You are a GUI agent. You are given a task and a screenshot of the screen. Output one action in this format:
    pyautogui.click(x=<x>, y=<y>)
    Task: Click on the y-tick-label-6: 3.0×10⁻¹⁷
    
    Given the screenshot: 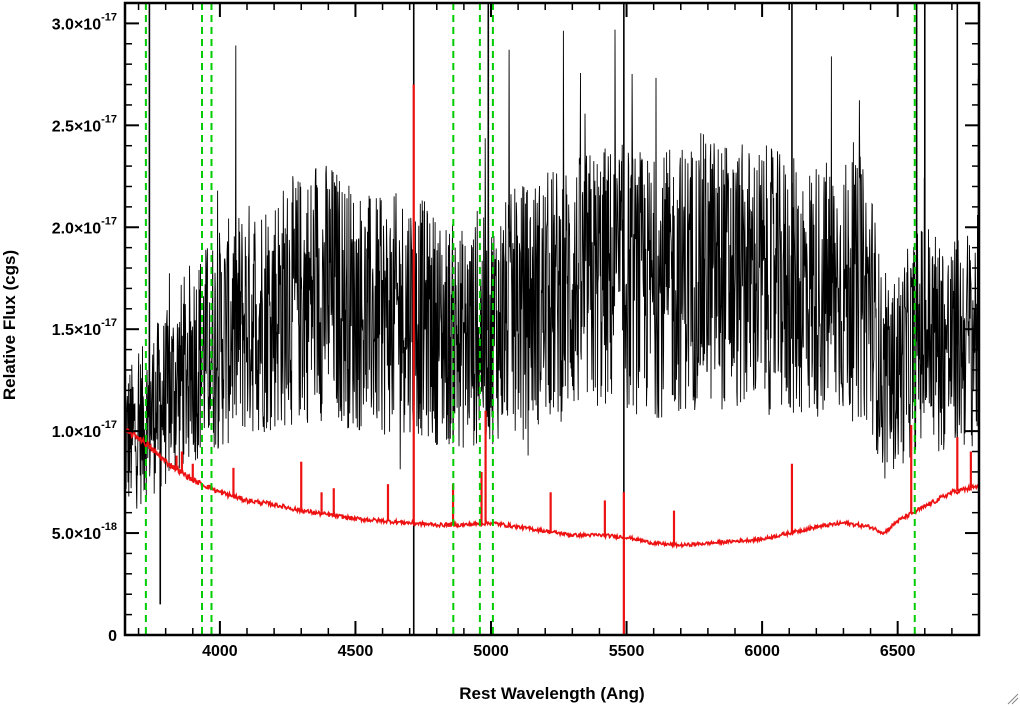 What is the action you would take?
    pyautogui.click(x=84, y=22)
    